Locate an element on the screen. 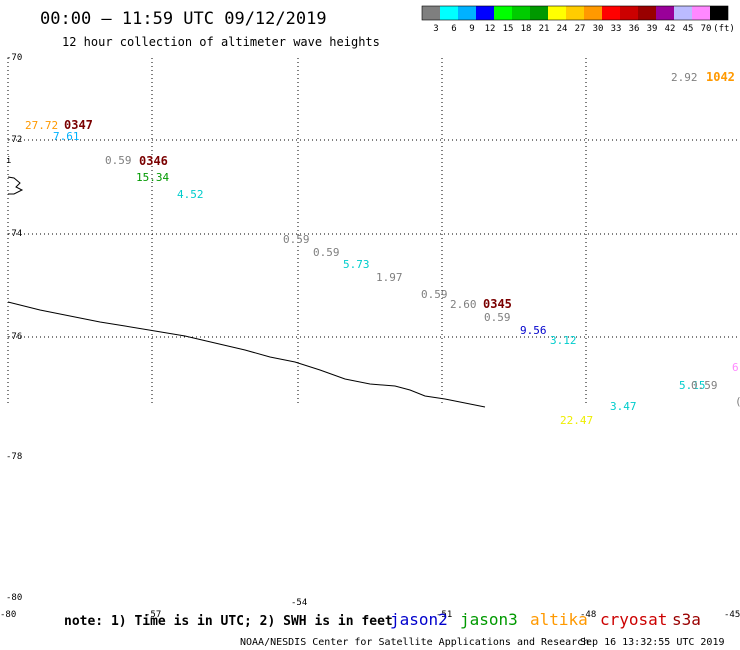  lat-label: -76 is located at coordinates (14, 337).